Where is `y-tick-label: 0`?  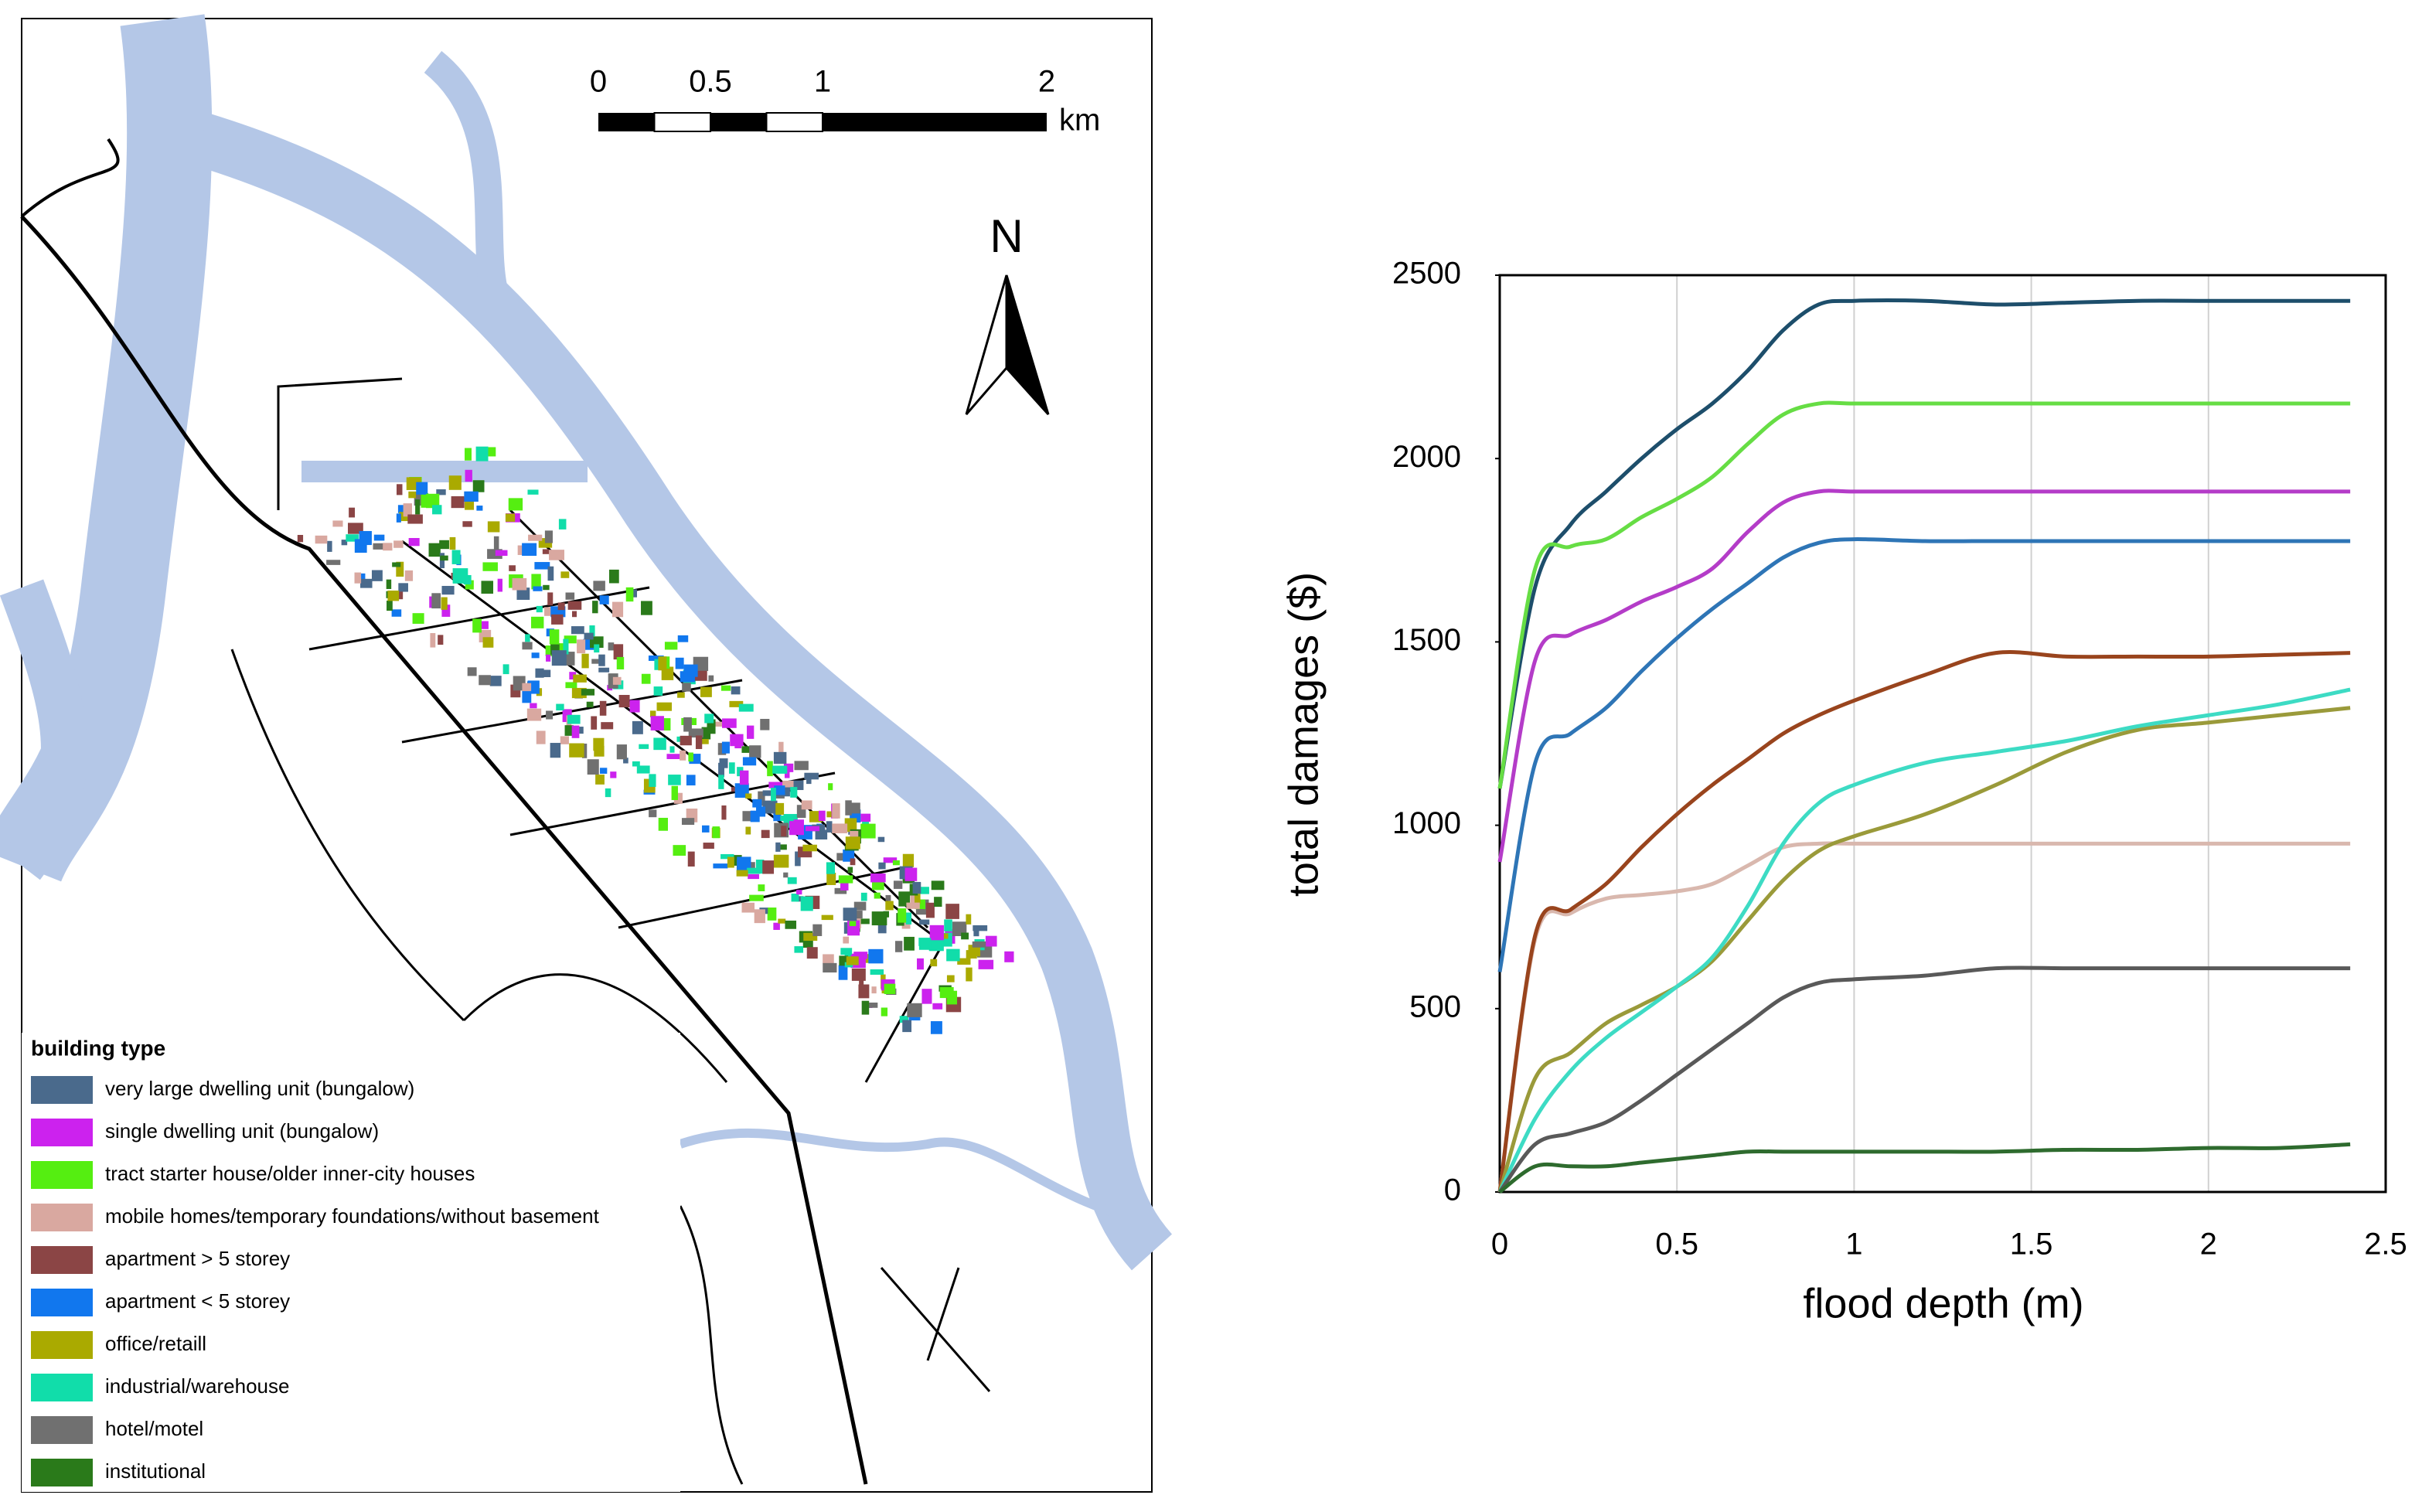 y-tick-label: 0 is located at coordinates (1452, 1190).